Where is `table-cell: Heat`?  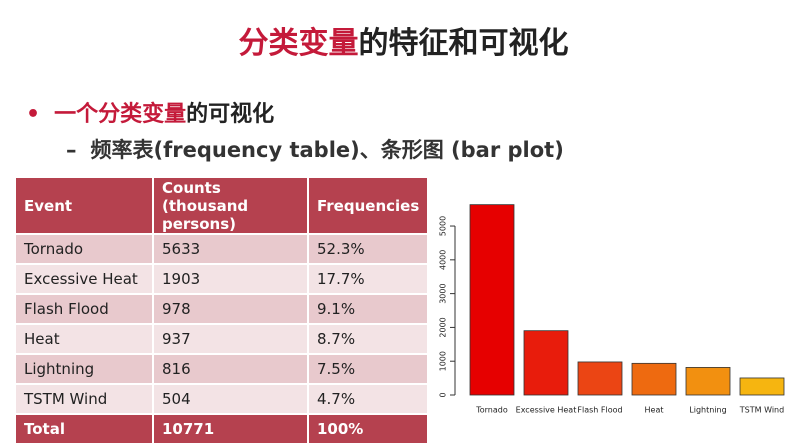
table-cell: Heat is located at coordinates (85, 339).